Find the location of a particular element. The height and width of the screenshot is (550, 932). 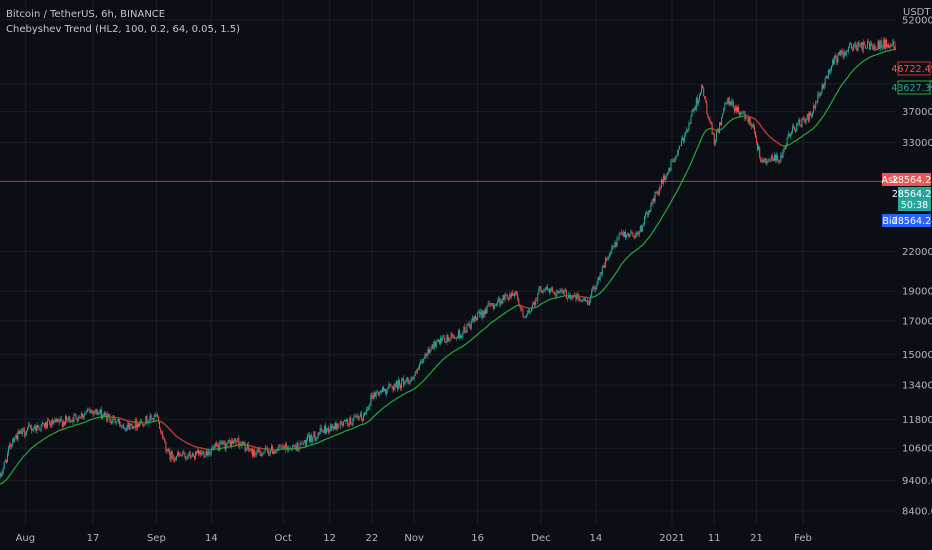

price-tick-label: 8400.00 is located at coordinates (917, 511).